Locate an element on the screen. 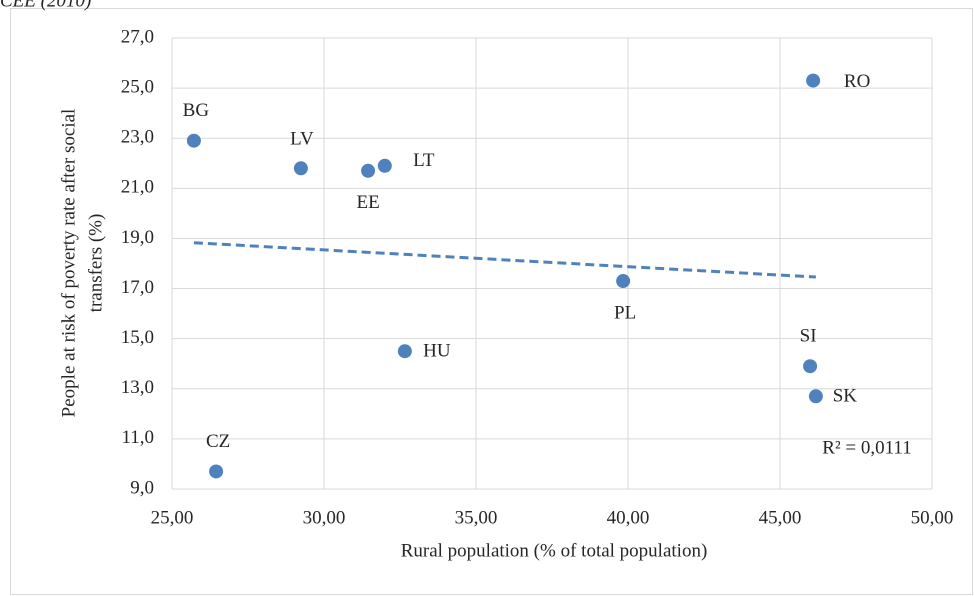  point-label: SI is located at coordinates (808, 336).